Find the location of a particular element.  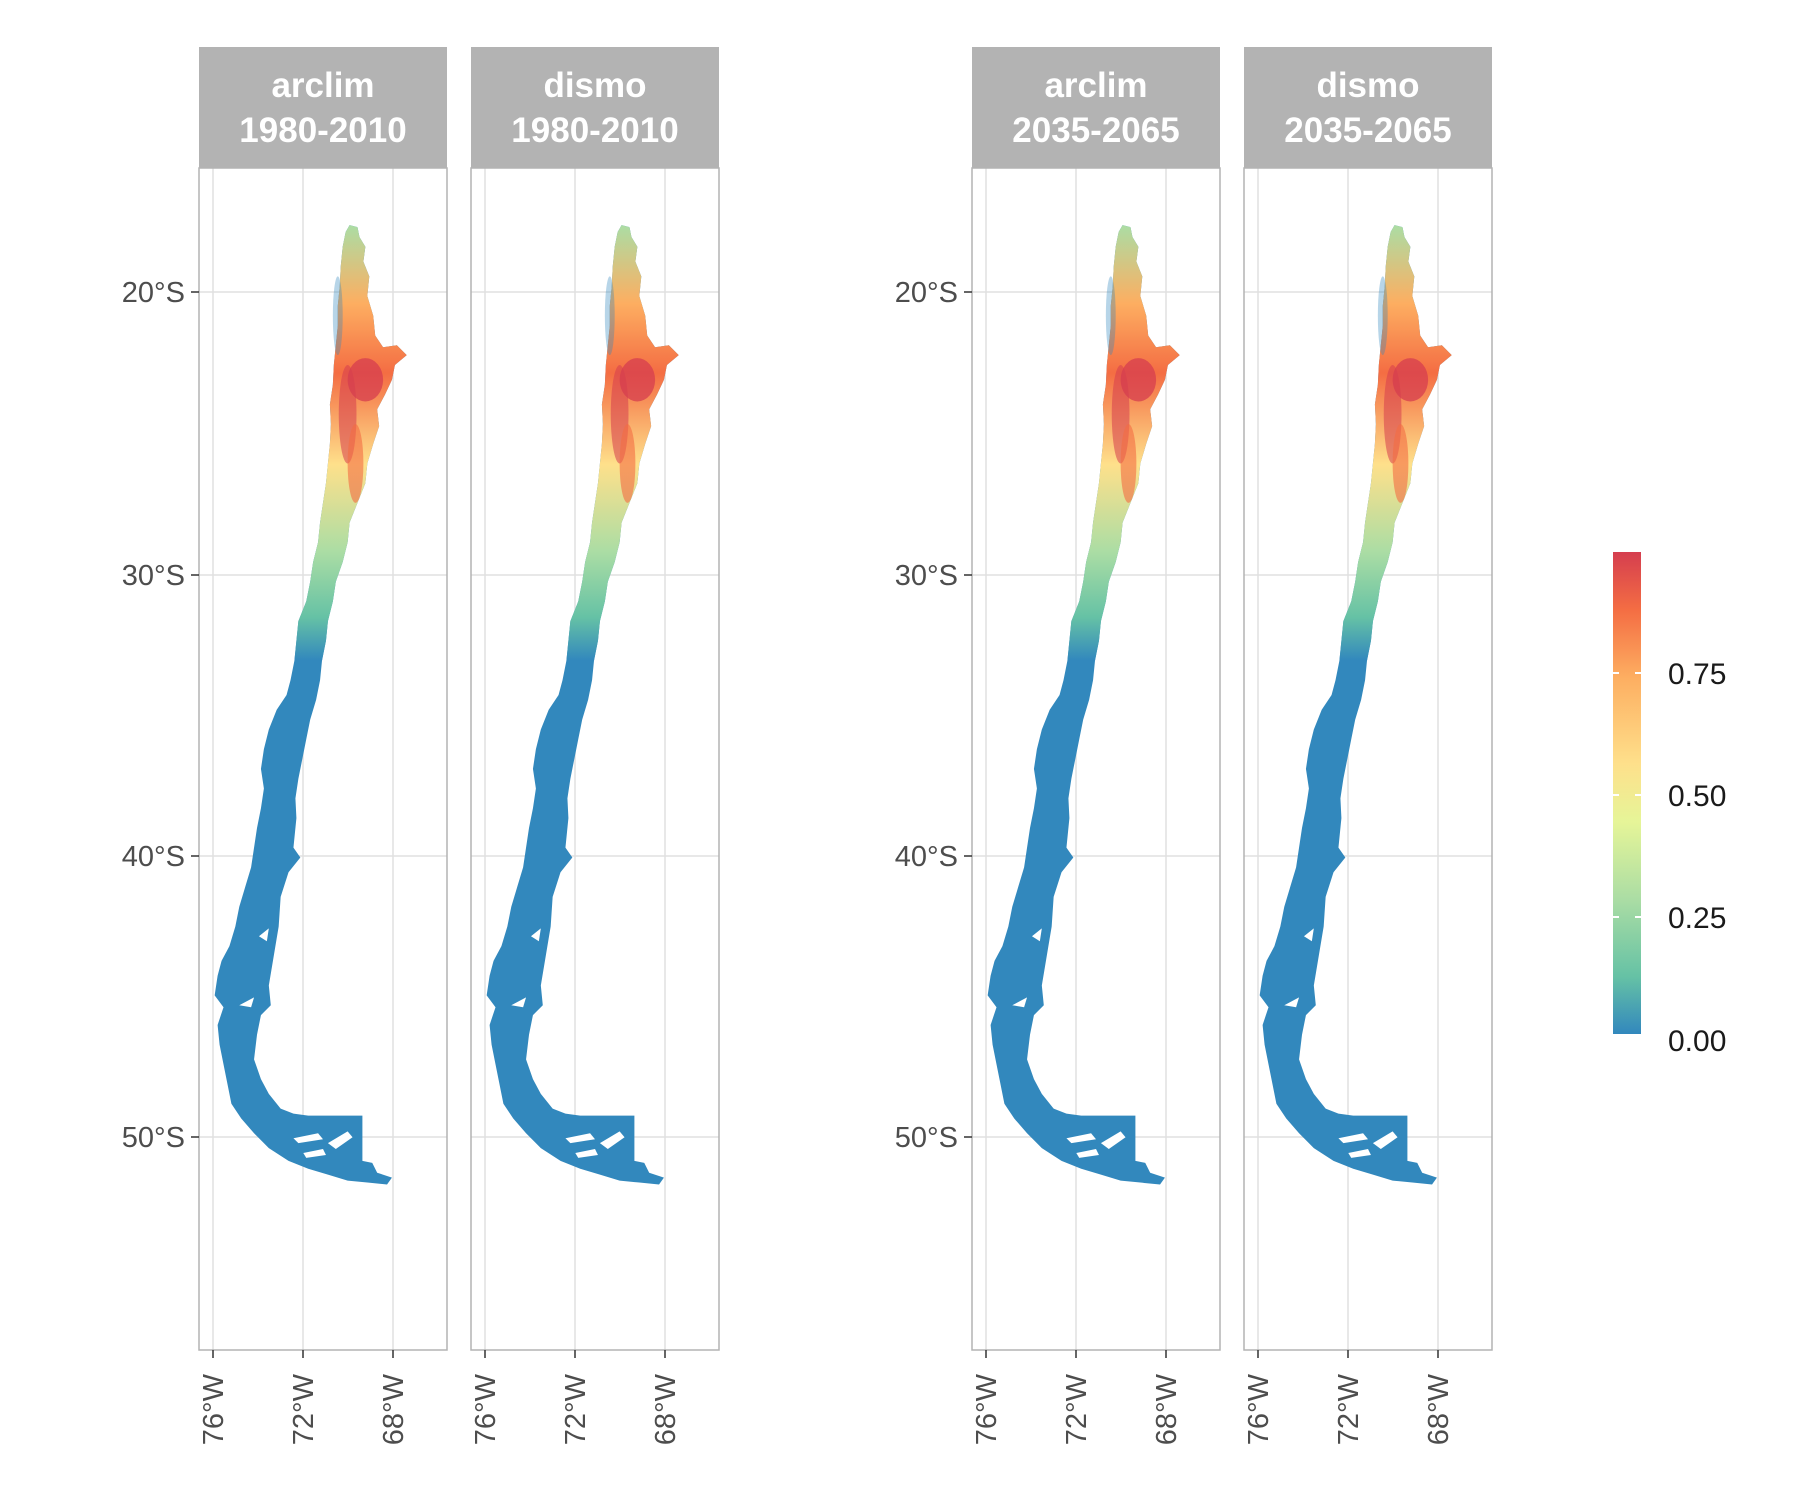

legend-label: 0.75 is located at coordinates (1697, 674).